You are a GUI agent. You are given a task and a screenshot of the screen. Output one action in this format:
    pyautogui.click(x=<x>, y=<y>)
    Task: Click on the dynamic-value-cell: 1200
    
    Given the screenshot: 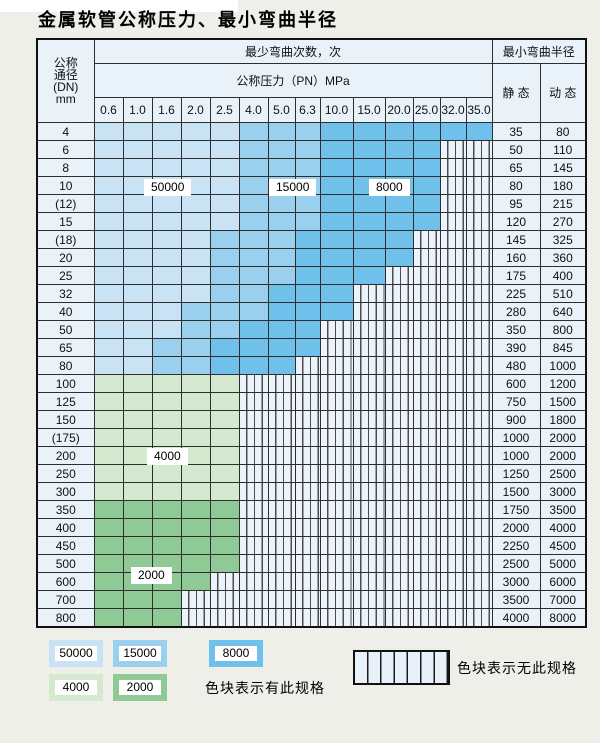 What is the action you would take?
    pyautogui.click(x=563, y=383)
    